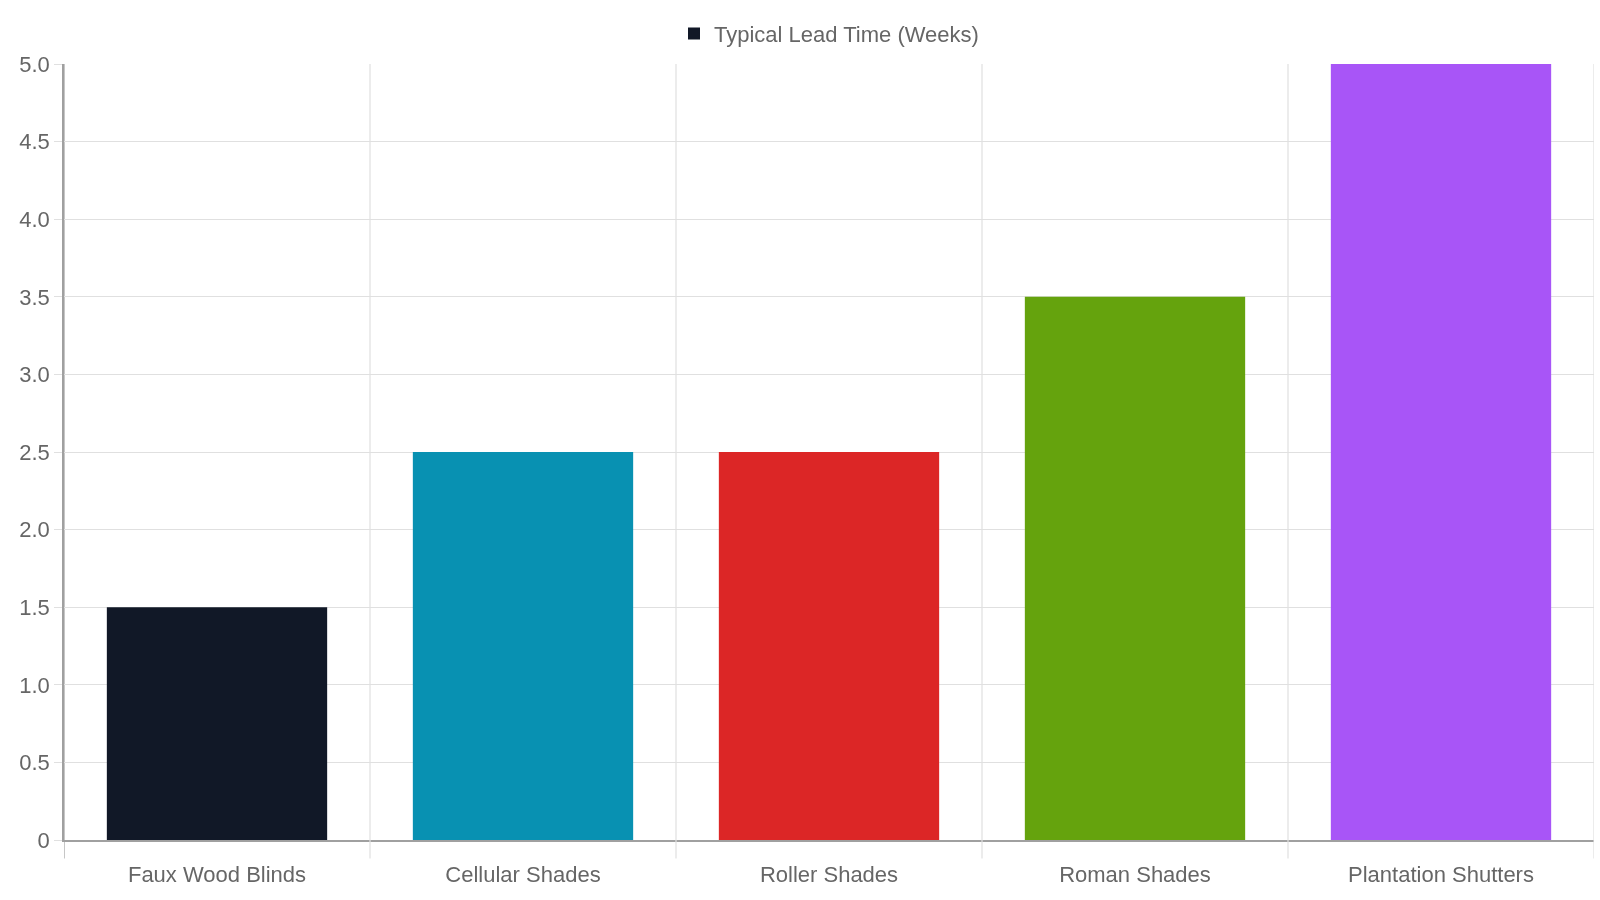 The width and height of the screenshot is (1600, 900). I want to click on y-tick-label: 1.5, so click(34, 607).